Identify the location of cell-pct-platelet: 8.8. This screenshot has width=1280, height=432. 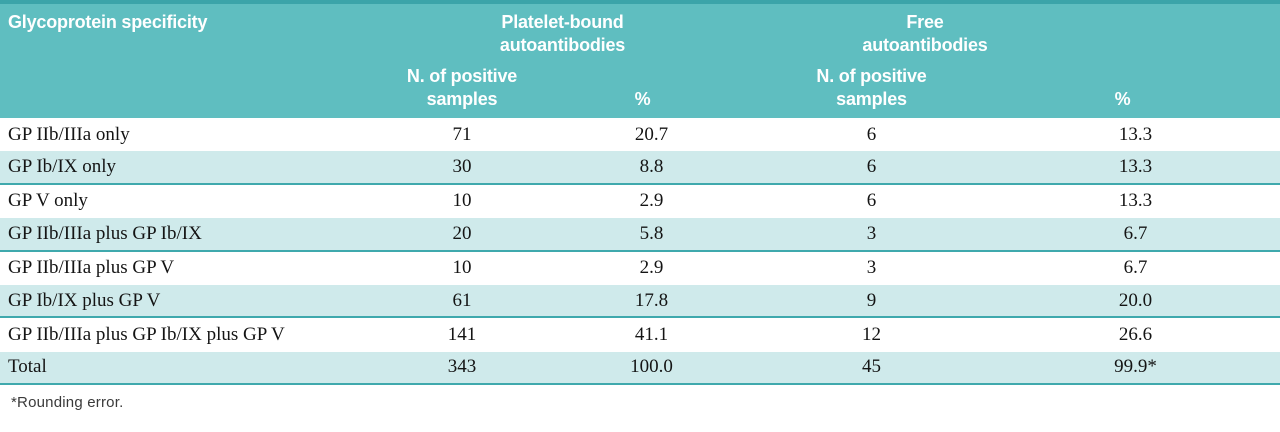
(651, 167).